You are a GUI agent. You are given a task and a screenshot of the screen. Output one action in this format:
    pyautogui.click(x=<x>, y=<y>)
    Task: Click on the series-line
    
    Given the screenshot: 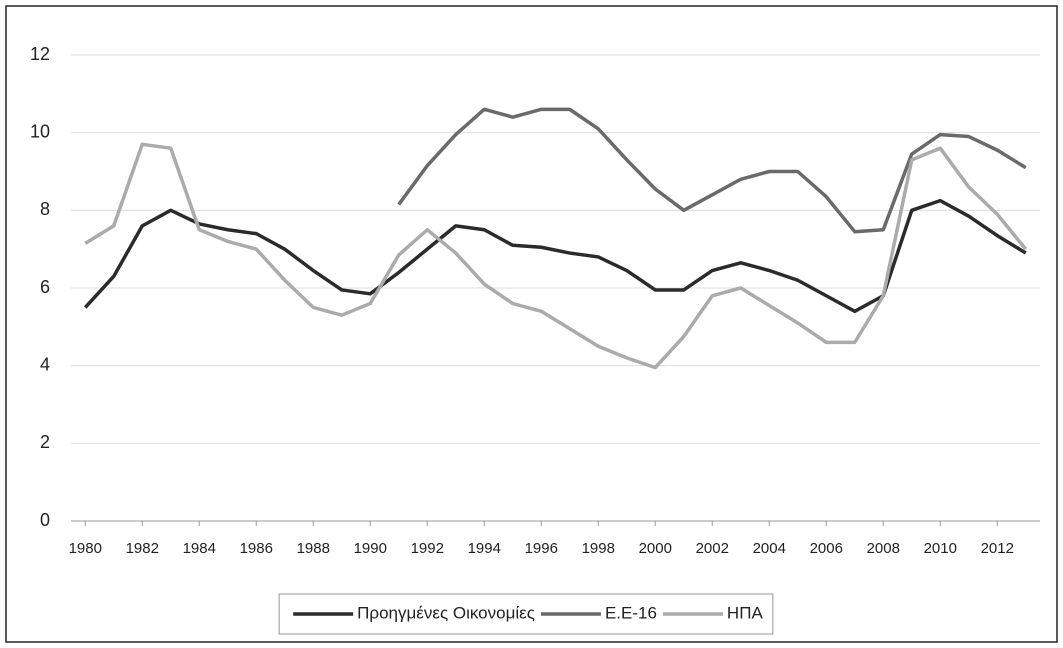 What is the action you would take?
    pyautogui.click(x=712, y=170)
    